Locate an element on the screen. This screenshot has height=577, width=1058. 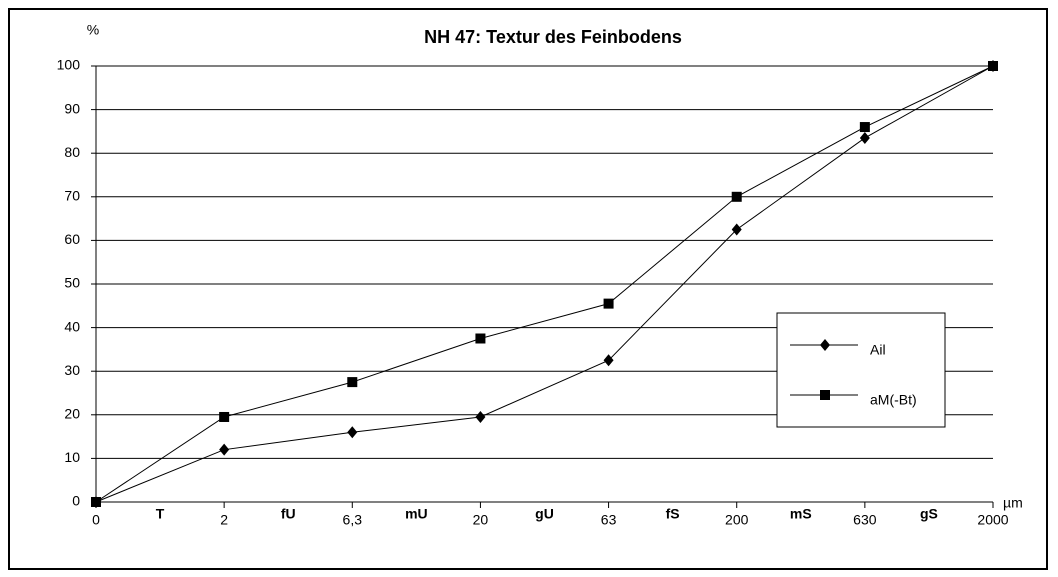
x-unit: µm is located at coordinates (1013, 503).